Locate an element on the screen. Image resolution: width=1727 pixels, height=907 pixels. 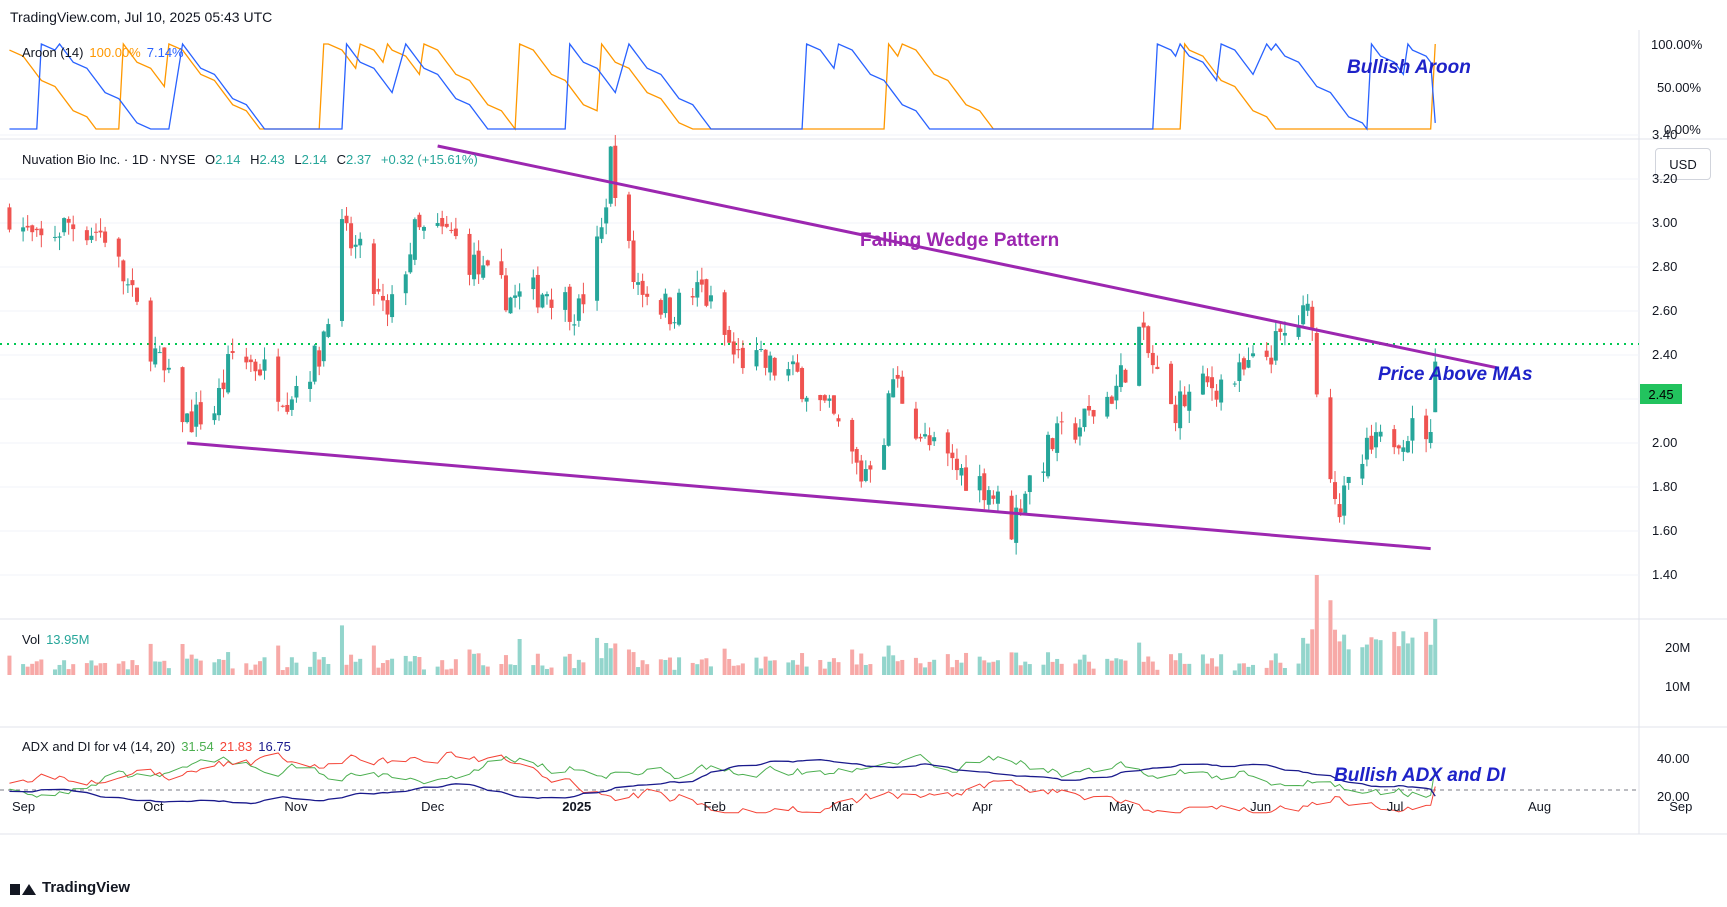
time-tick-label: May is located at coordinates (1121, 806).